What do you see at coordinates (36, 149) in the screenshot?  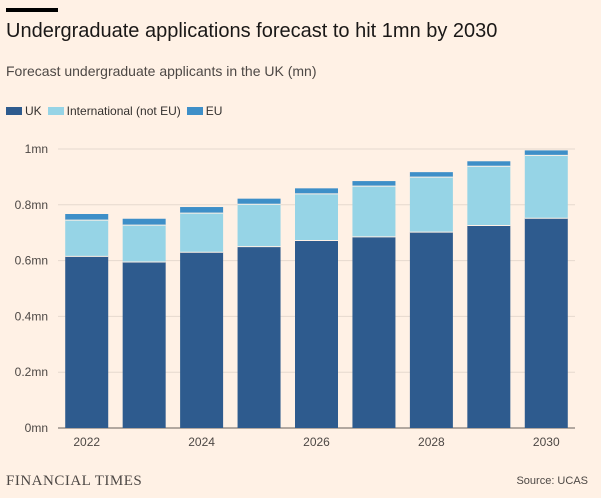 I see `y-tick-label: 1mn` at bounding box center [36, 149].